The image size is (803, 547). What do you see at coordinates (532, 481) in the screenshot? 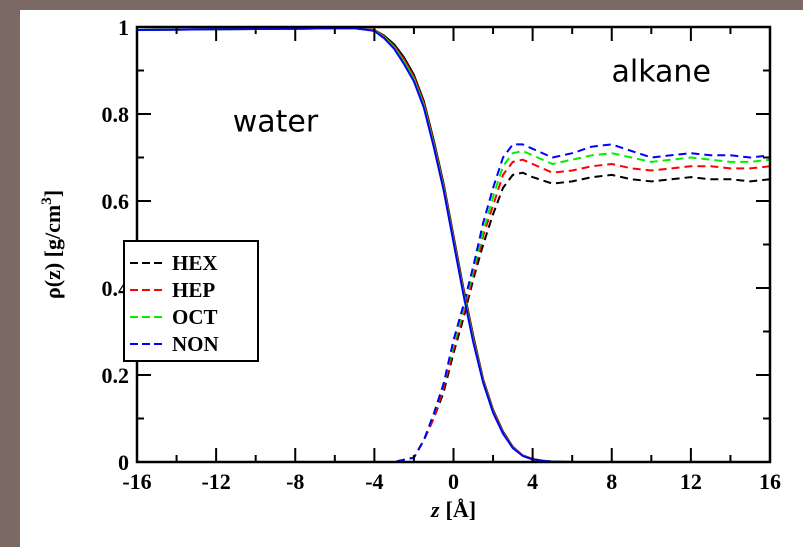
I see `x-tick-label: 4` at bounding box center [532, 481].